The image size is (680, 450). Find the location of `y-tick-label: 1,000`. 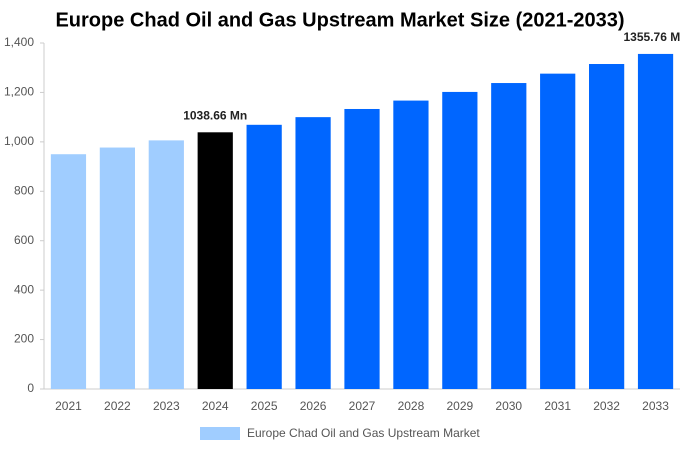

y-tick-label: 1,000 is located at coordinates (19, 141).